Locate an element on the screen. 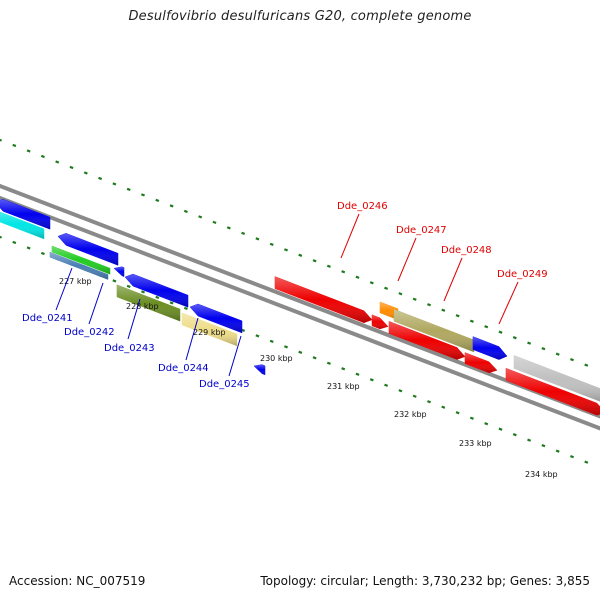 The width and height of the screenshot is (600, 600). tick-label: 233 kbp is located at coordinates (475, 443).